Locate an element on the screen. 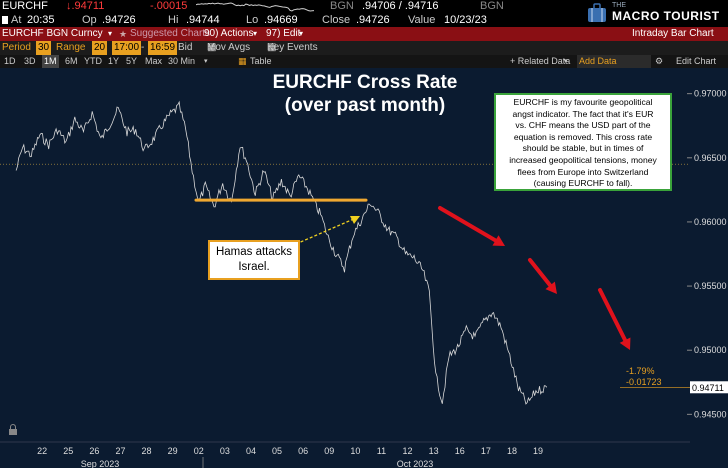  time-from-input: 17:00 is located at coordinates (127, 48).